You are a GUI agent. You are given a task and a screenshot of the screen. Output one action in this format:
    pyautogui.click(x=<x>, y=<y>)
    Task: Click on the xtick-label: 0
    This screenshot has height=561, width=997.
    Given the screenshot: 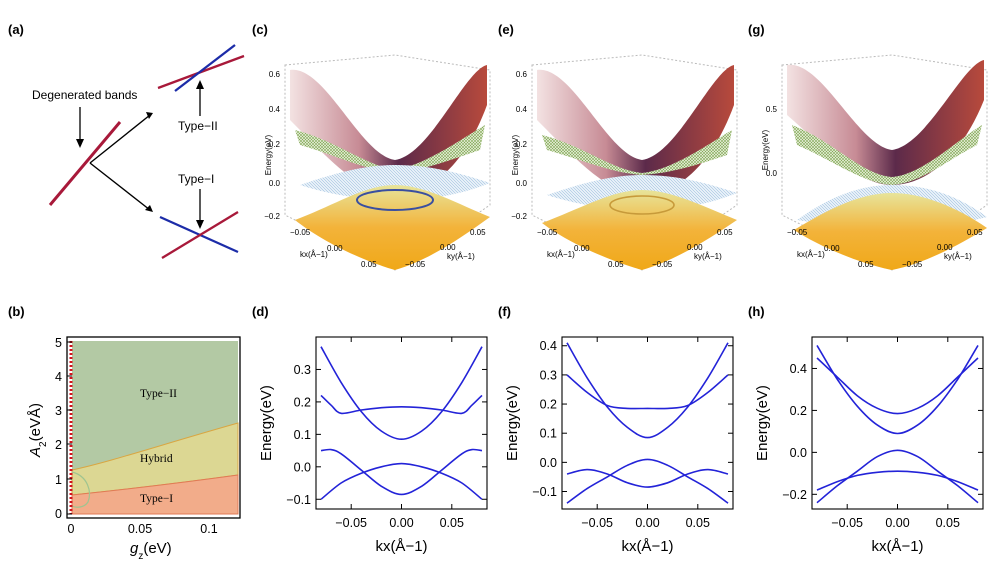 What is the action you would take?
    pyautogui.click(x=71, y=529)
    